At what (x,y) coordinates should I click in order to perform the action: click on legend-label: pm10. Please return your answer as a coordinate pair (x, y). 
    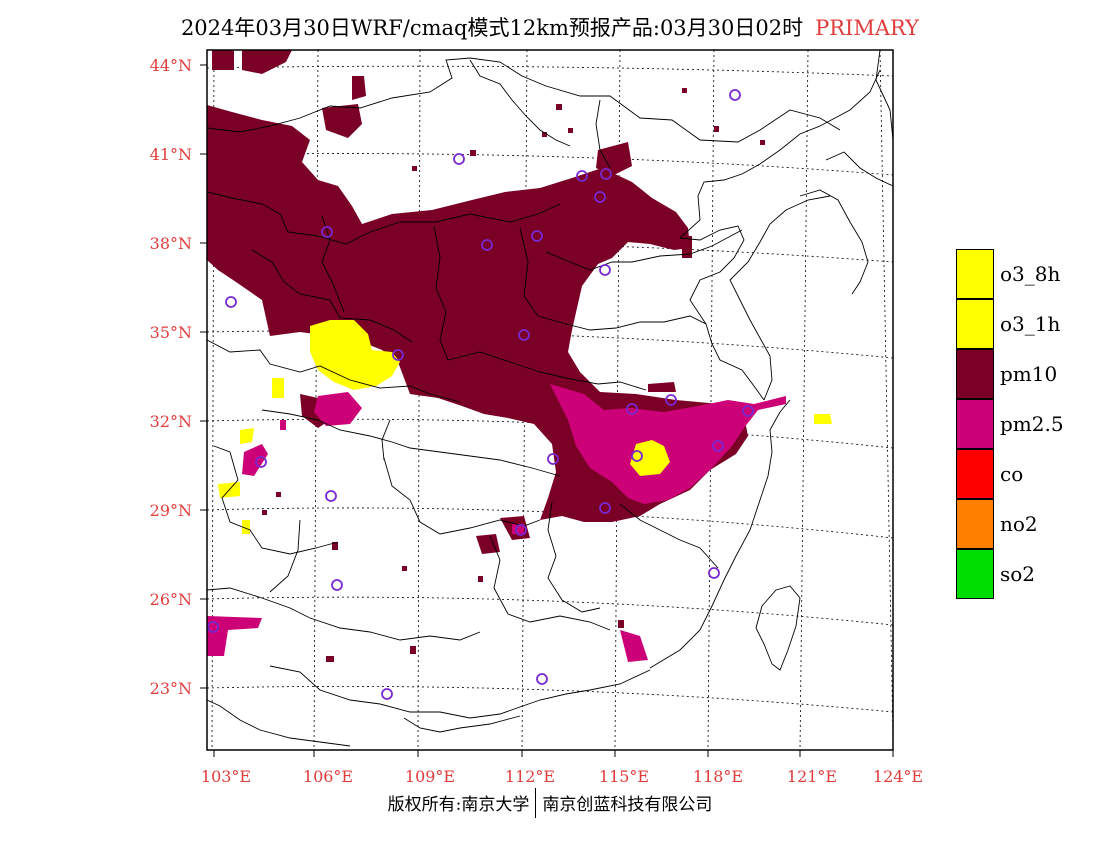
    Looking at the image, I should click on (1029, 374).